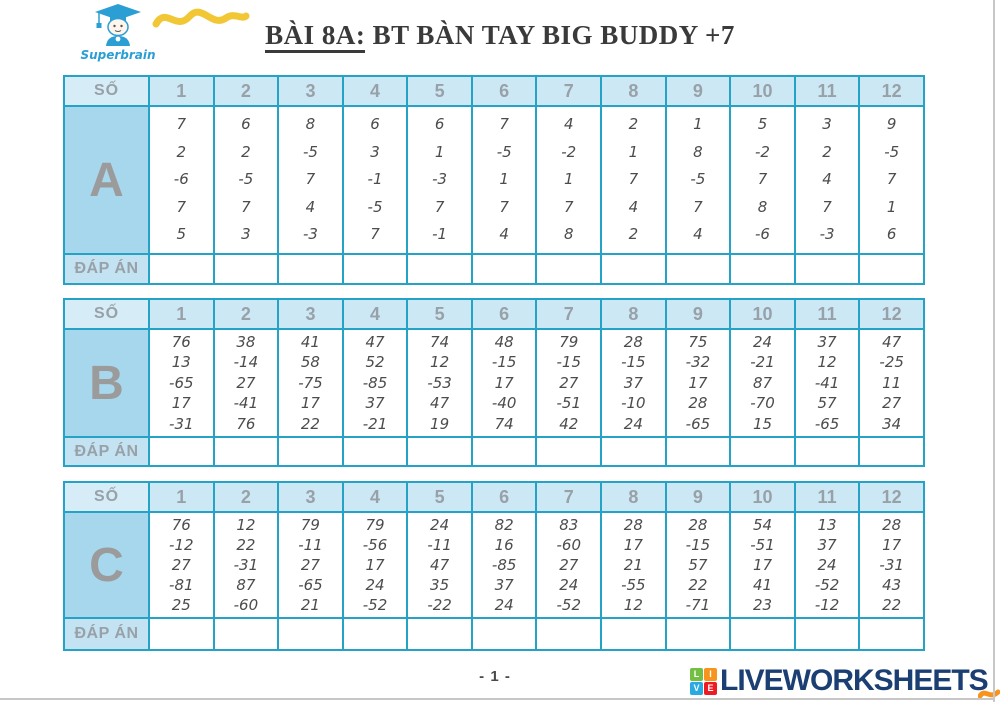 The image size is (1000, 702). I want to click on corner-squiggle-icon, so click(989, 694).